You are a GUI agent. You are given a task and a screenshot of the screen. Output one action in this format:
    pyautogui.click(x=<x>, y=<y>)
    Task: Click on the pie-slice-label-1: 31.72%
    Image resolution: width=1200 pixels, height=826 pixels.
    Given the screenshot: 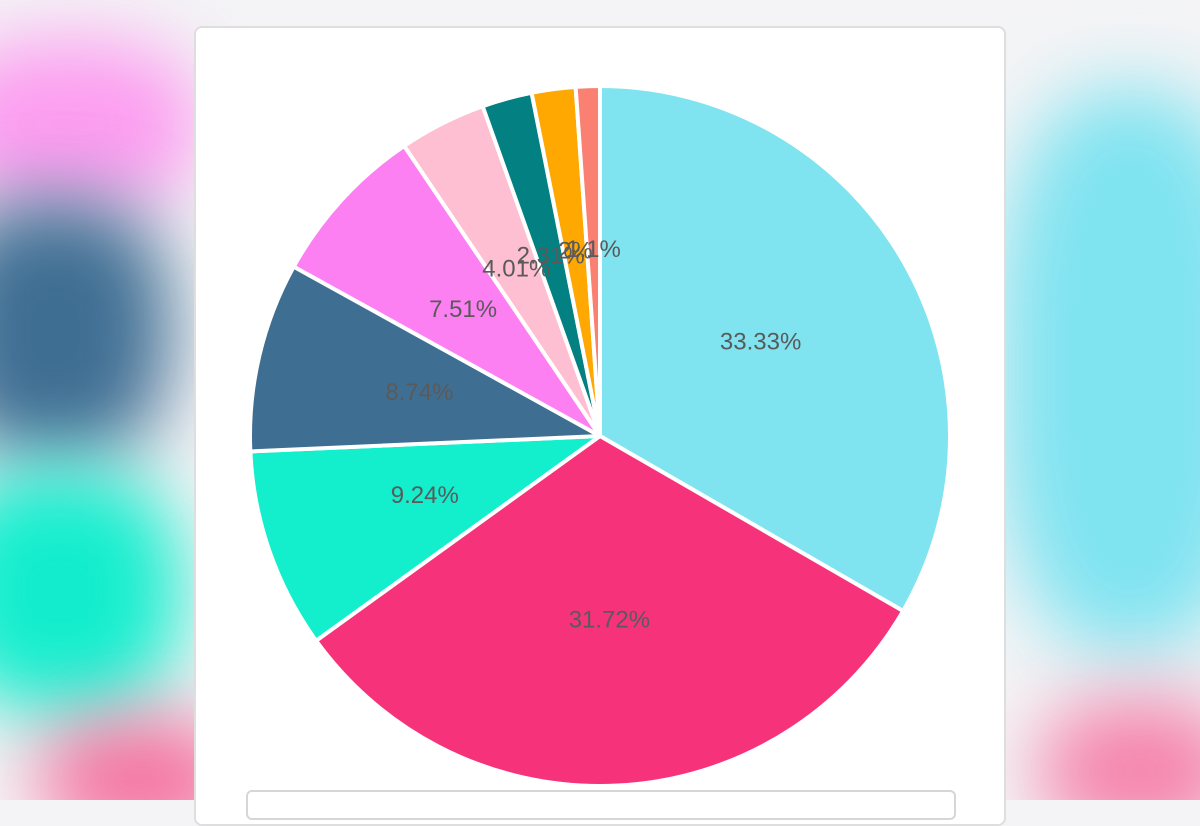 What is the action you would take?
    pyautogui.click(x=609, y=620)
    